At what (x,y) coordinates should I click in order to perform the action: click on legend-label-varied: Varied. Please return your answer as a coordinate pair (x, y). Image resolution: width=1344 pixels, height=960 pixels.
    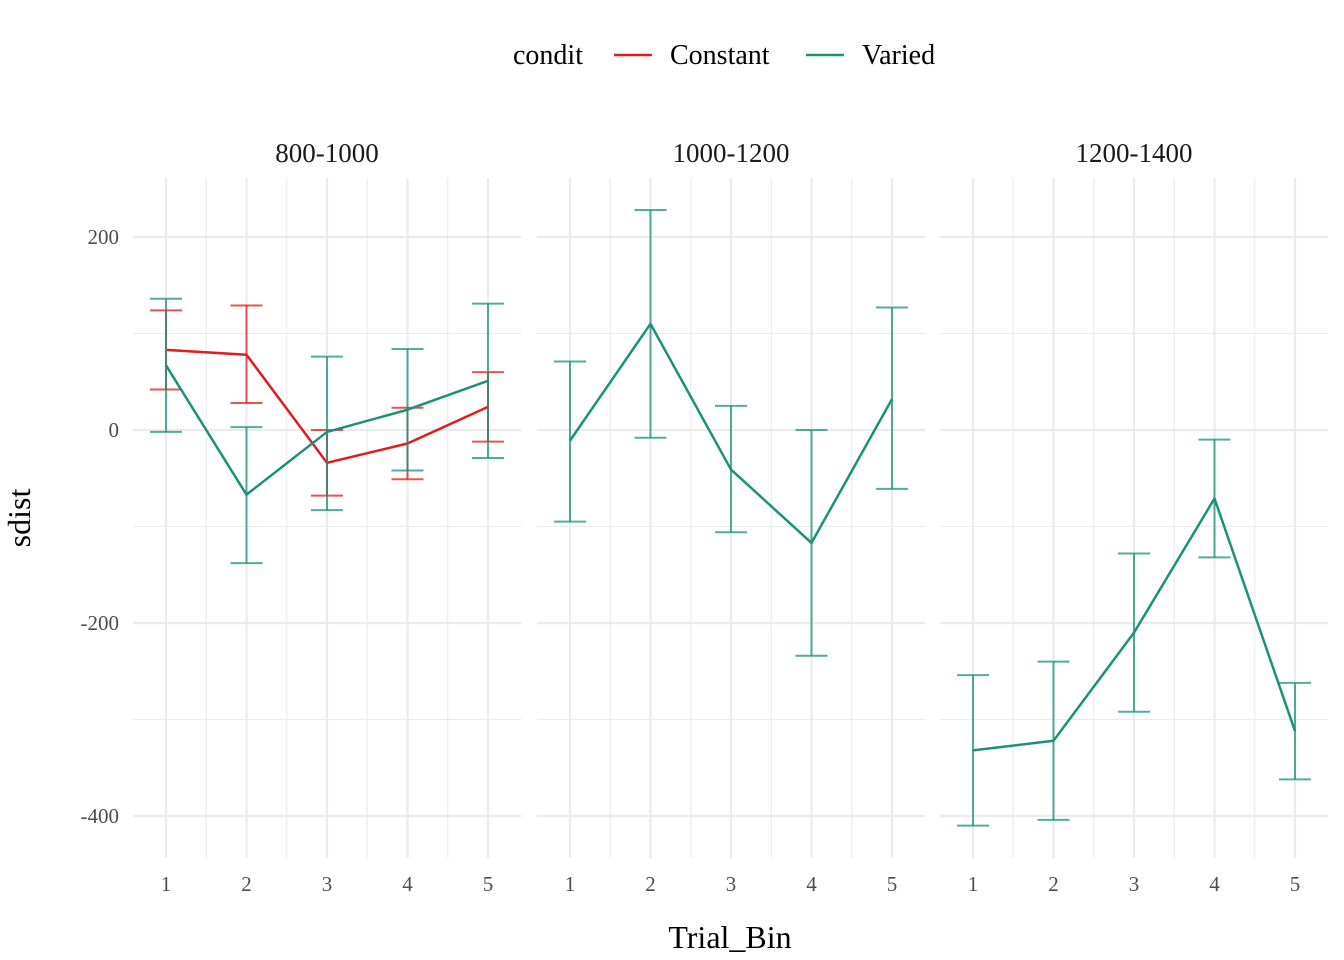
    Looking at the image, I should click on (898, 55).